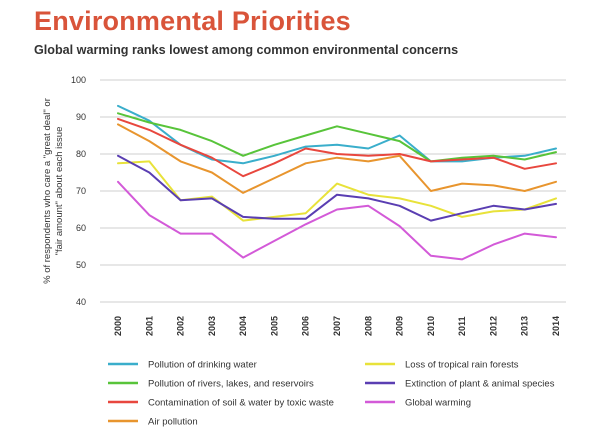  What do you see at coordinates (368, 326) in the screenshot?
I see `x-tick-label: 2008` at bounding box center [368, 326].